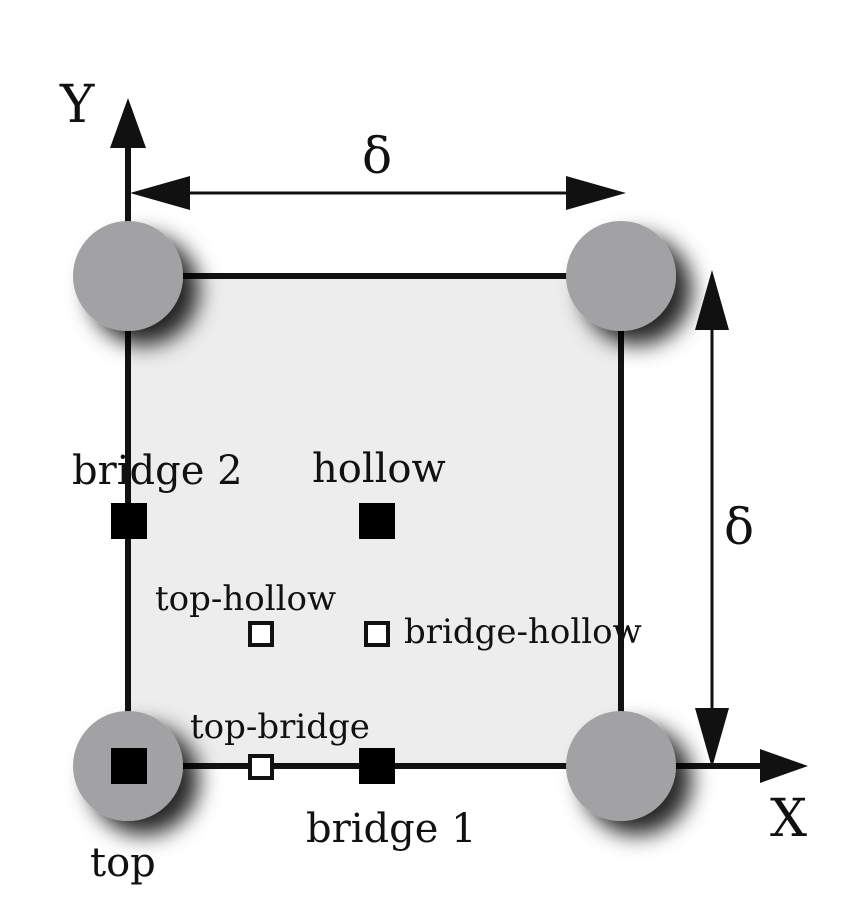  I want to click on site-top-bridge-marker, so click(261, 767).